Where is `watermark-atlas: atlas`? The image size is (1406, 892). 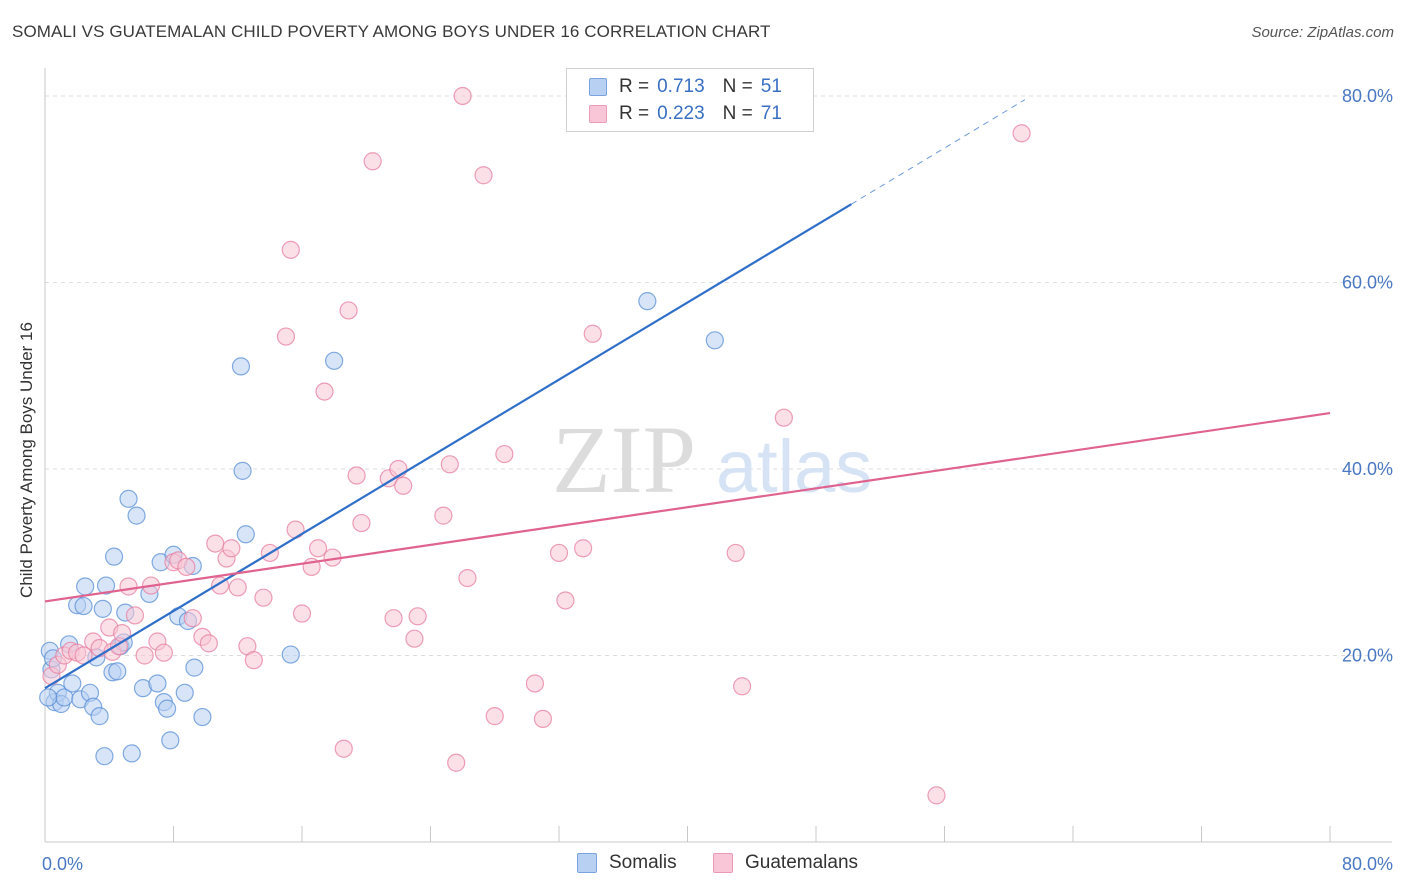 watermark-atlas: atlas is located at coordinates (794, 466).